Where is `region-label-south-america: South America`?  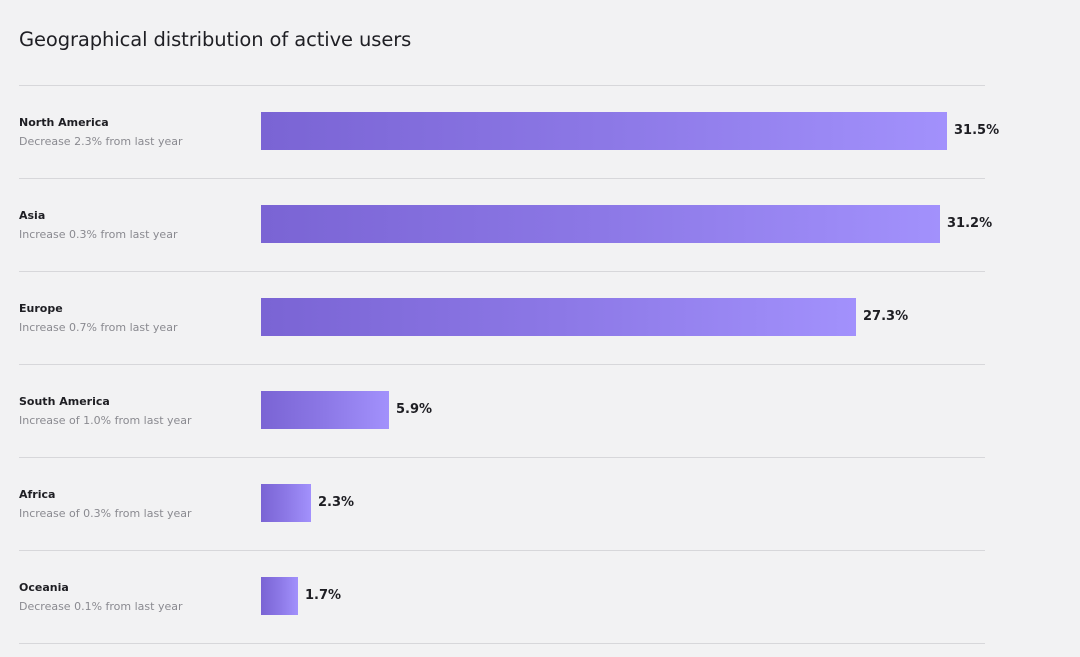 region-label-south-america: South America is located at coordinates (64, 401).